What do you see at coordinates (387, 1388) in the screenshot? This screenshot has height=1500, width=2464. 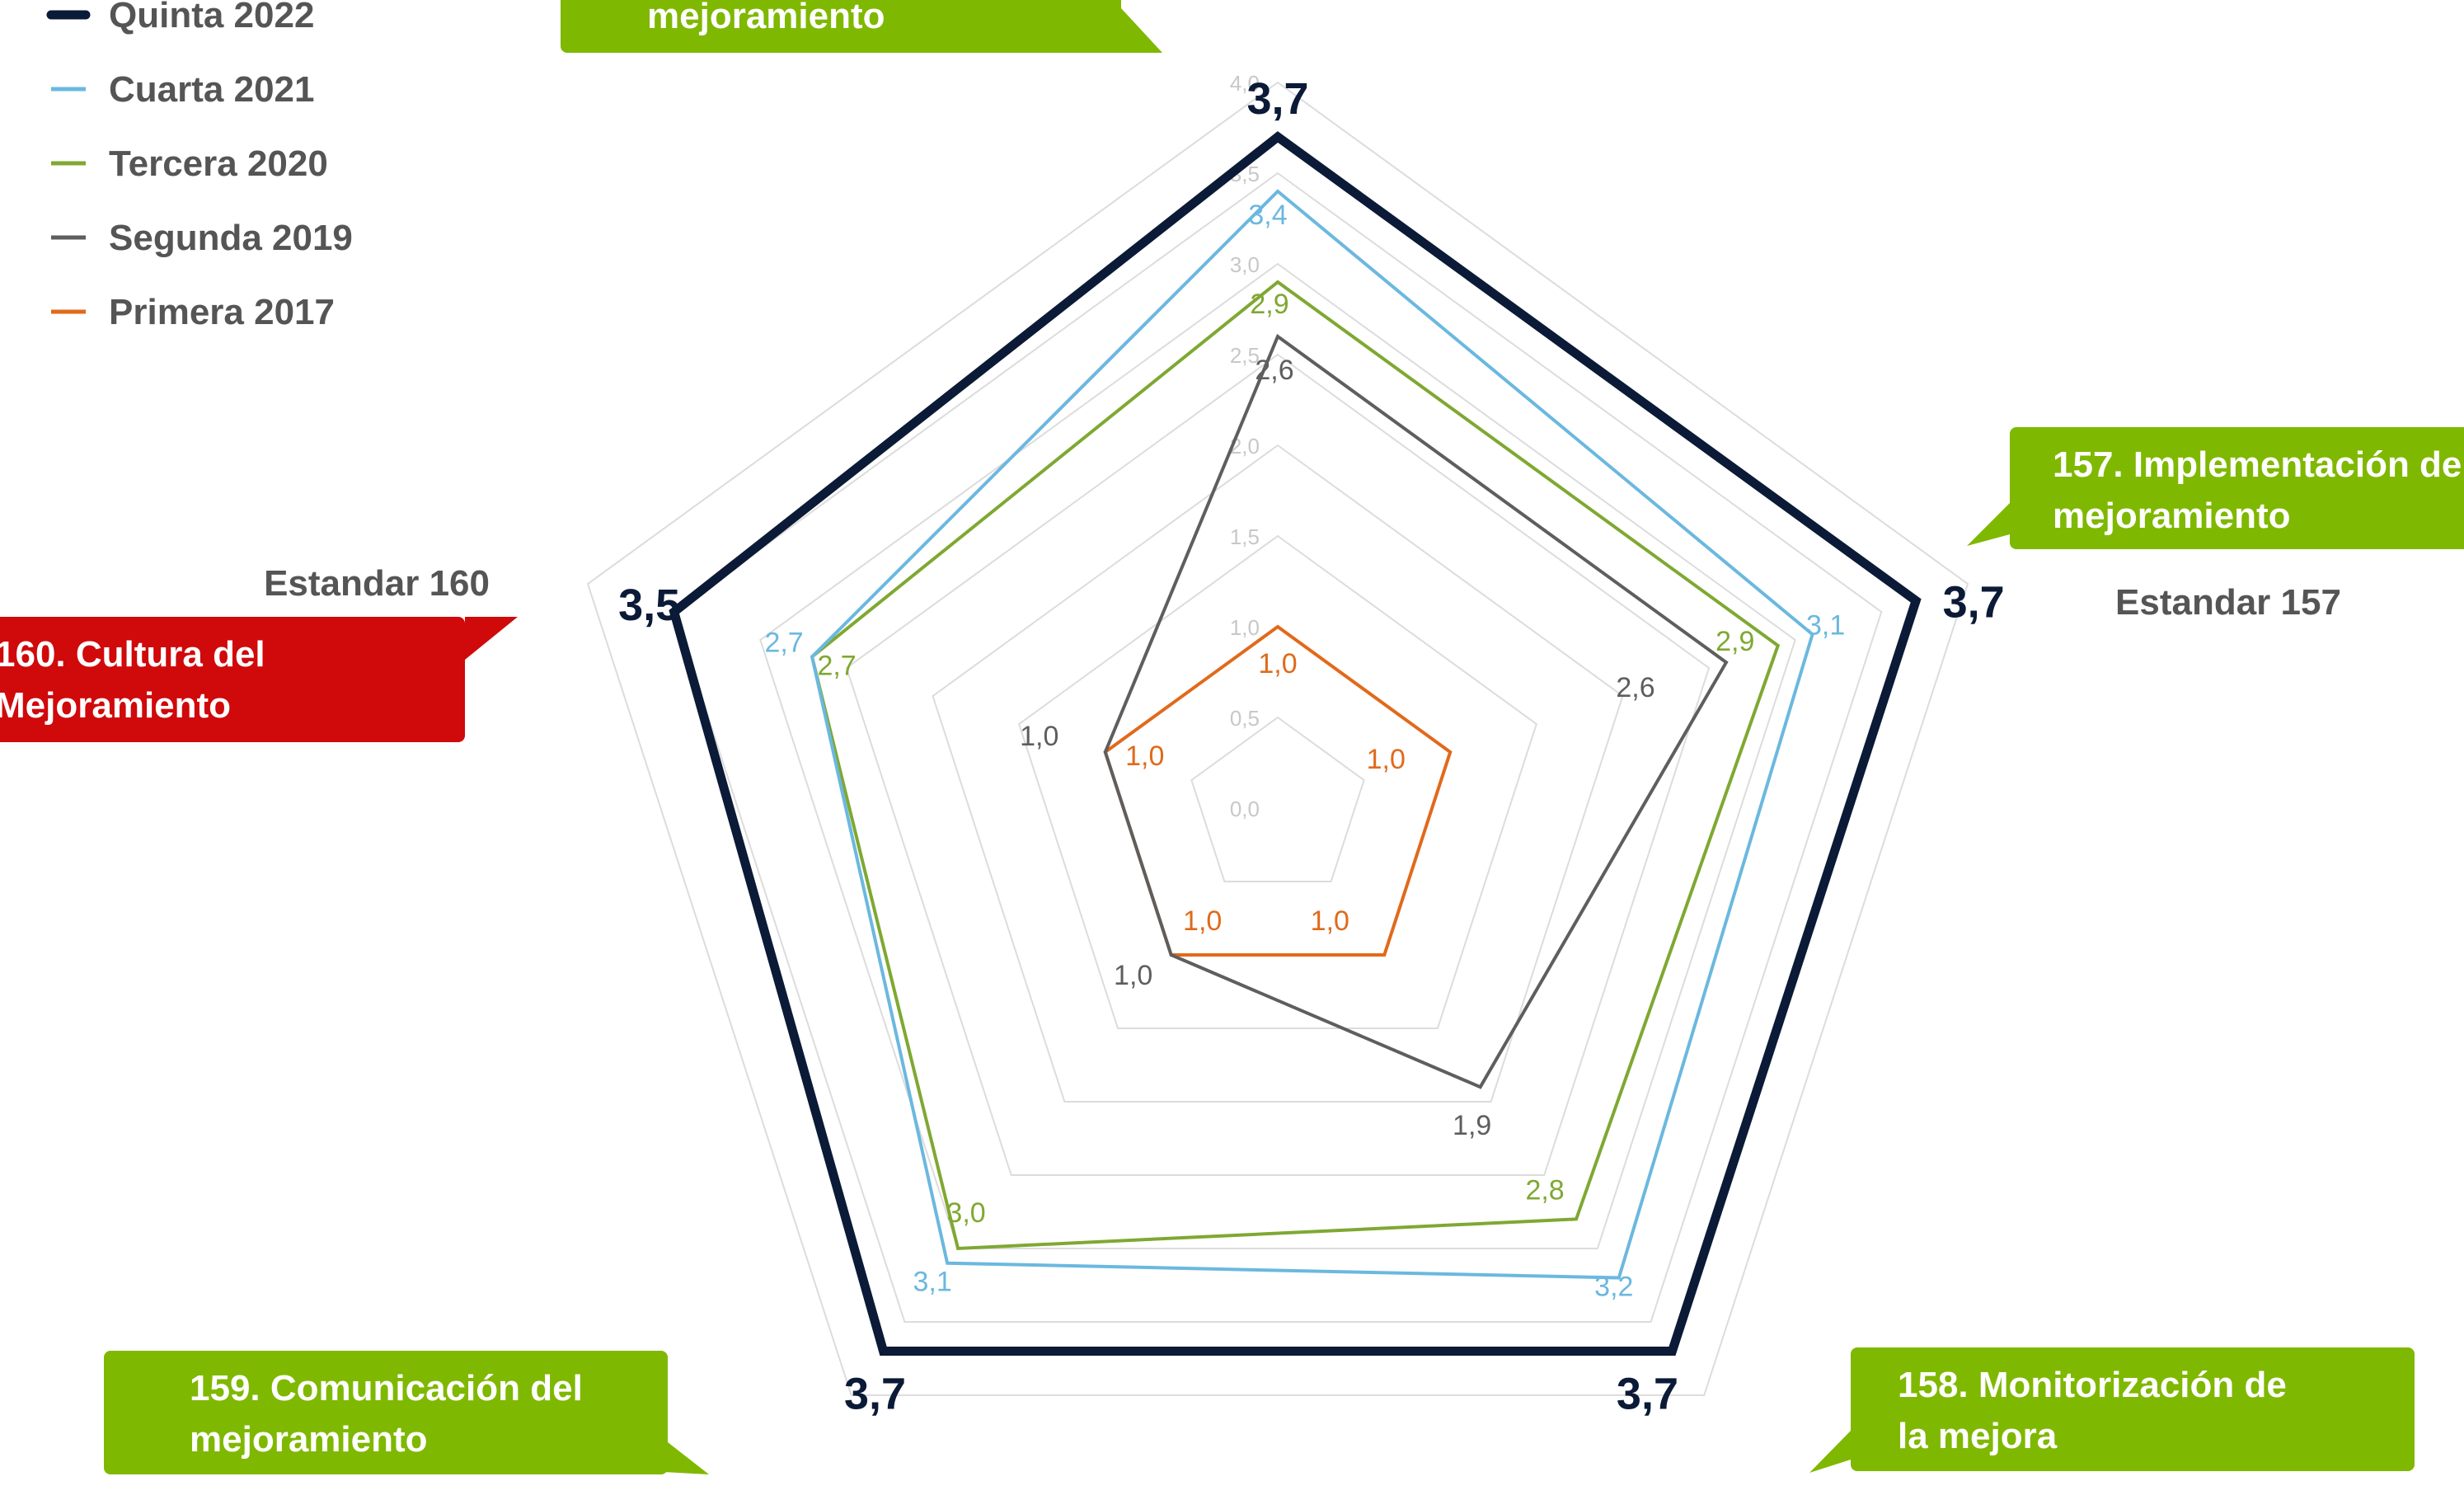 I see `callout-std159-text: 159. Comunicación del` at bounding box center [387, 1388].